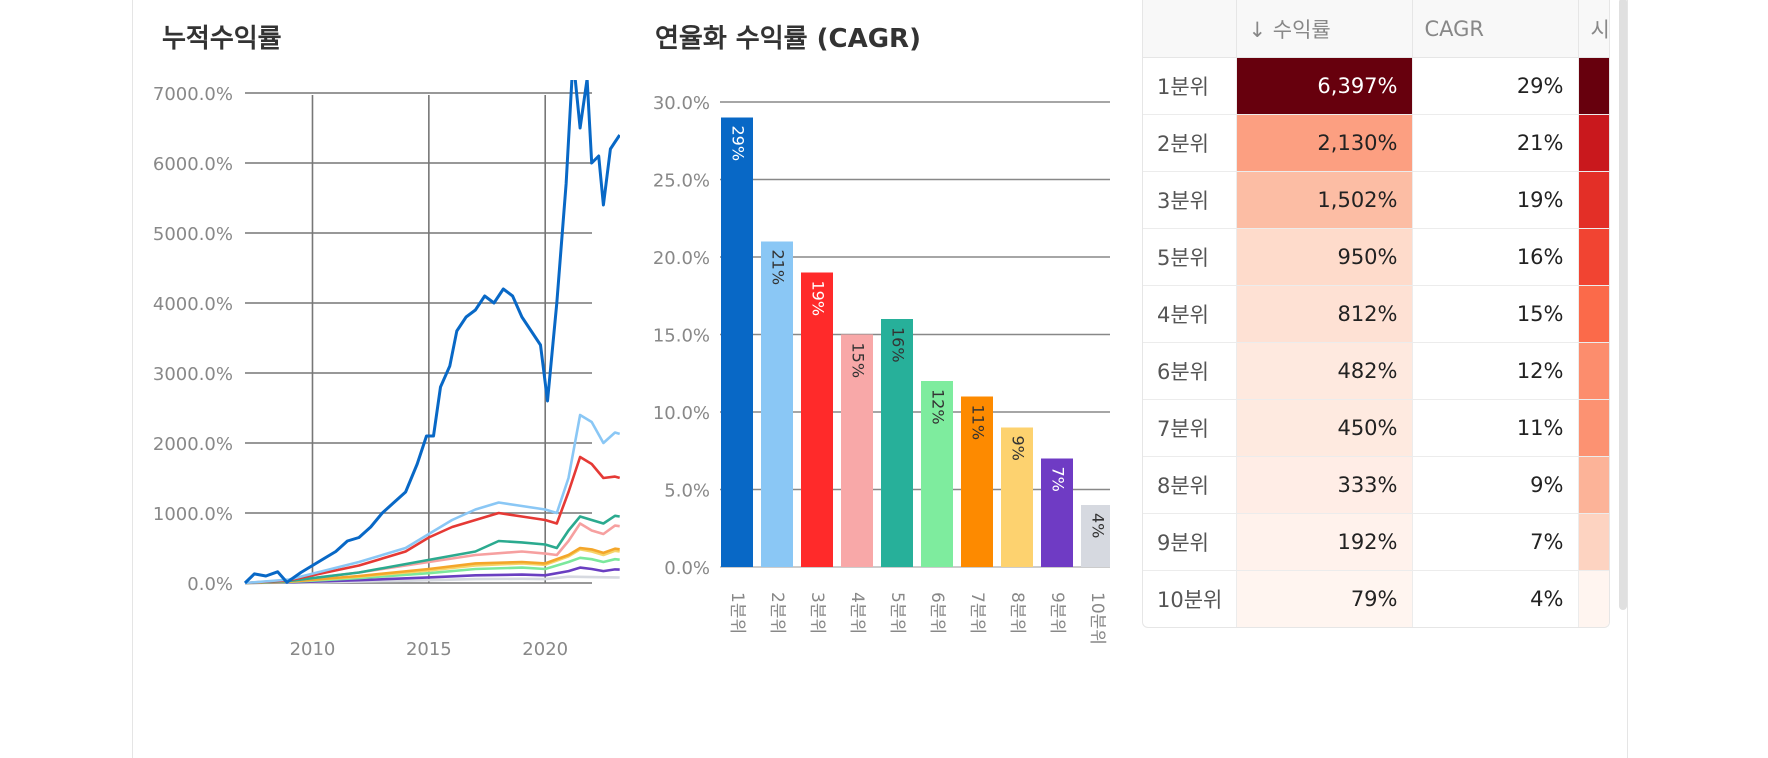 This screenshot has width=1768, height=758. I want to click on row-cagr: 12%, so click(1495, 371).